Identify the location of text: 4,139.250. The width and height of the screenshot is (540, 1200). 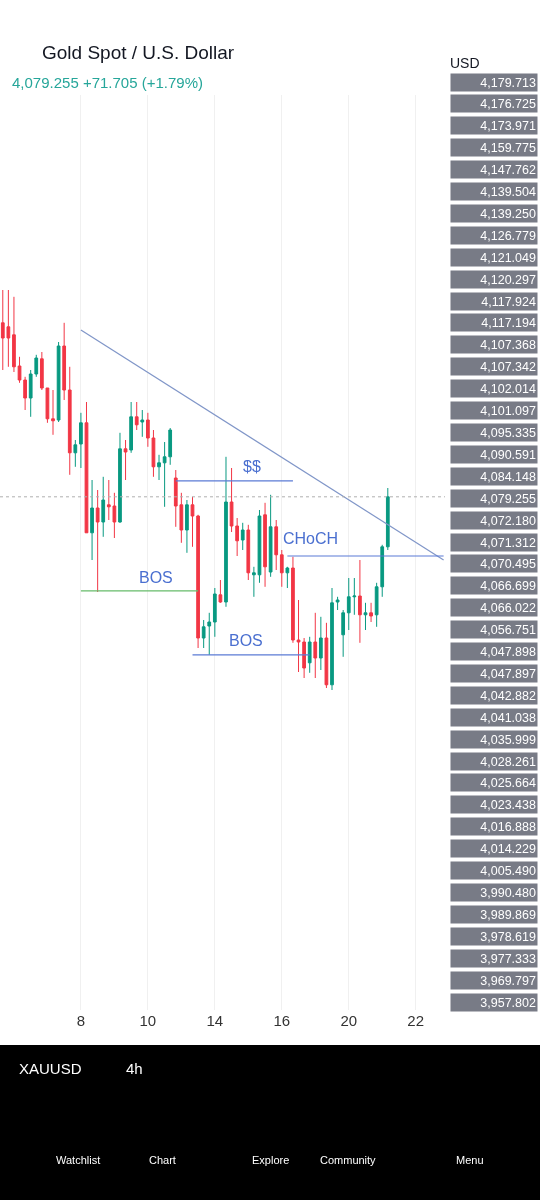
(508, 213).